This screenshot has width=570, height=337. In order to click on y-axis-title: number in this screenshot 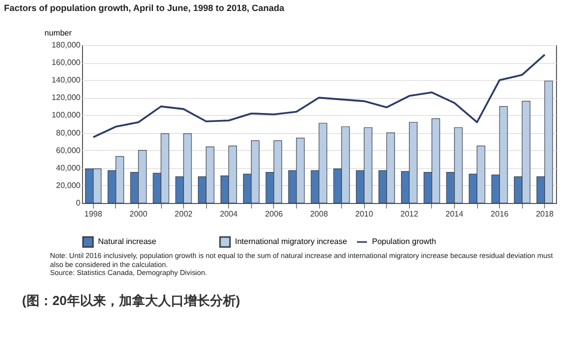, I will do `click(58, 33)`.